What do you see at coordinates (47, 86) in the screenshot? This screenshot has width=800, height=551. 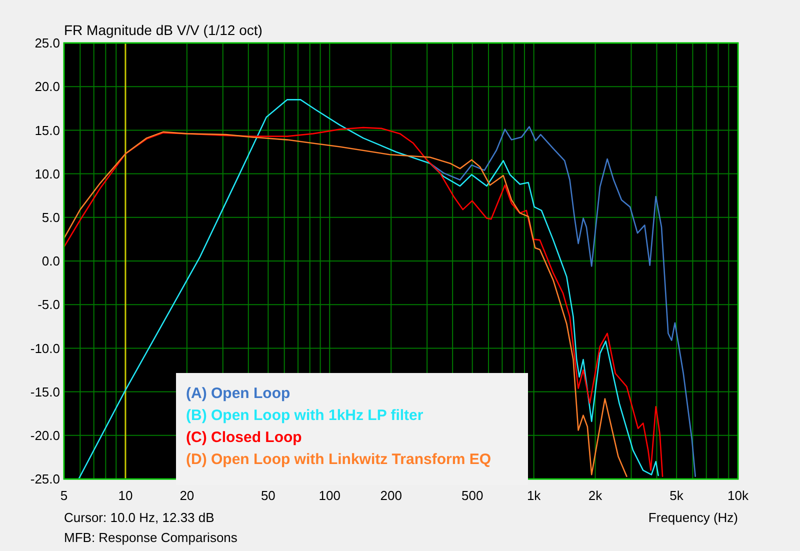 I see `y-tick-label: 20.0` at bounding box center [47, 86].